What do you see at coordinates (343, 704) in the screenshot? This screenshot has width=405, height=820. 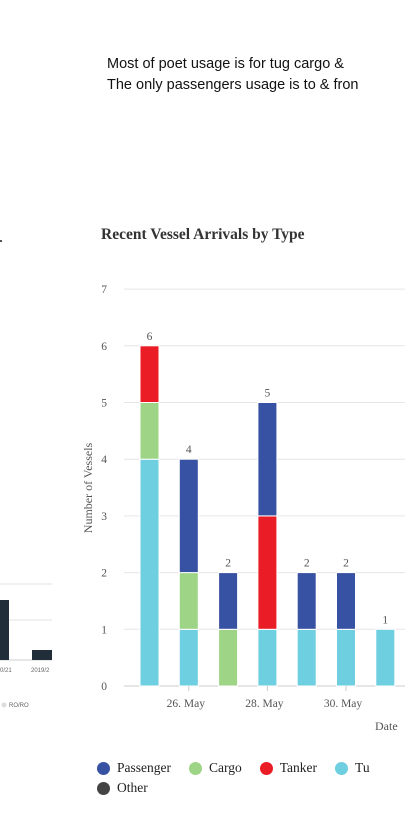 I see `x-tick-label: 30. May` at bounding box center [343, 704].